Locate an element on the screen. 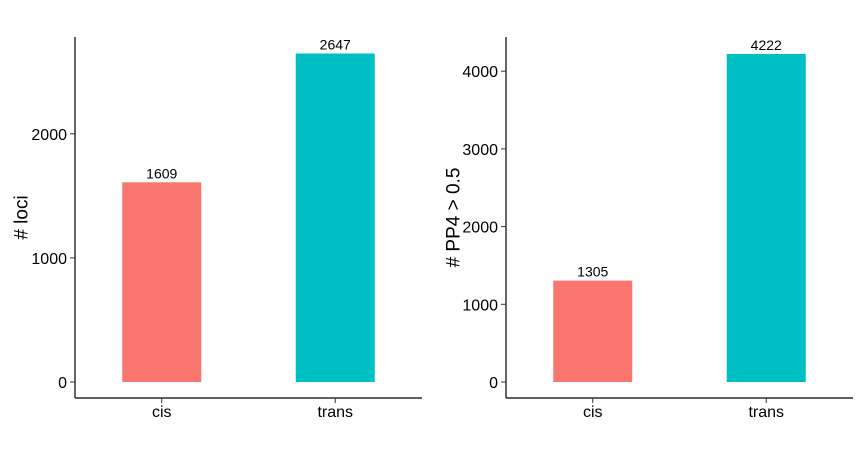 This screenshot has height=454, width=861. data-label-trans: 2647 is located at coordinates (335, 45).